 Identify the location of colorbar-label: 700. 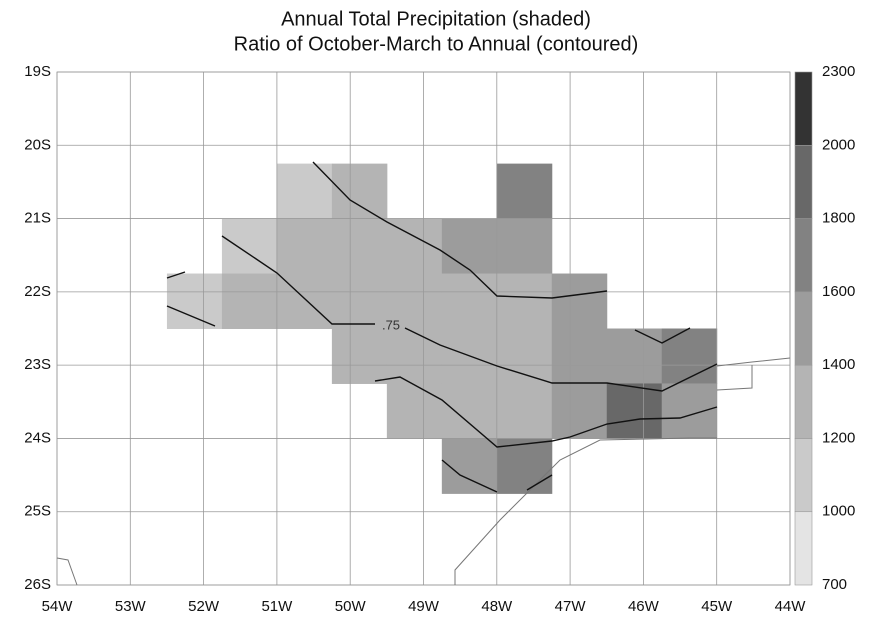
(834, 584).